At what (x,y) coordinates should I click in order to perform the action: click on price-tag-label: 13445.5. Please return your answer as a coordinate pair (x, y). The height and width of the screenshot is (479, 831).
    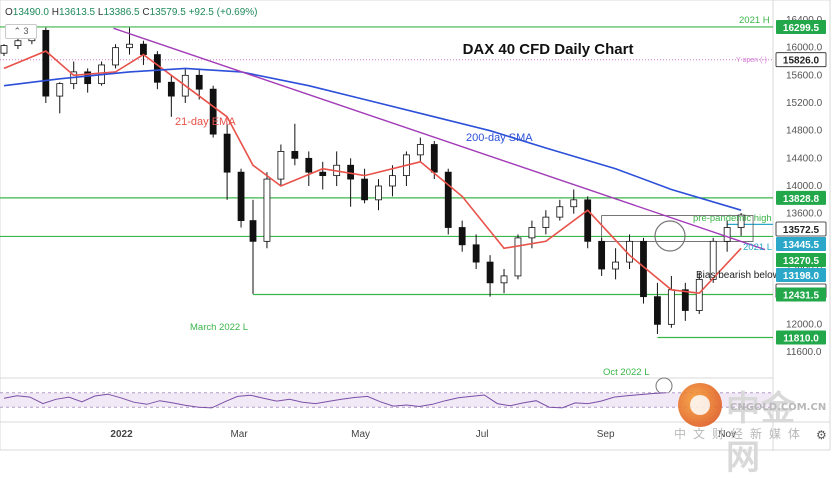
    Looking at the image, I should click on (801, 245).